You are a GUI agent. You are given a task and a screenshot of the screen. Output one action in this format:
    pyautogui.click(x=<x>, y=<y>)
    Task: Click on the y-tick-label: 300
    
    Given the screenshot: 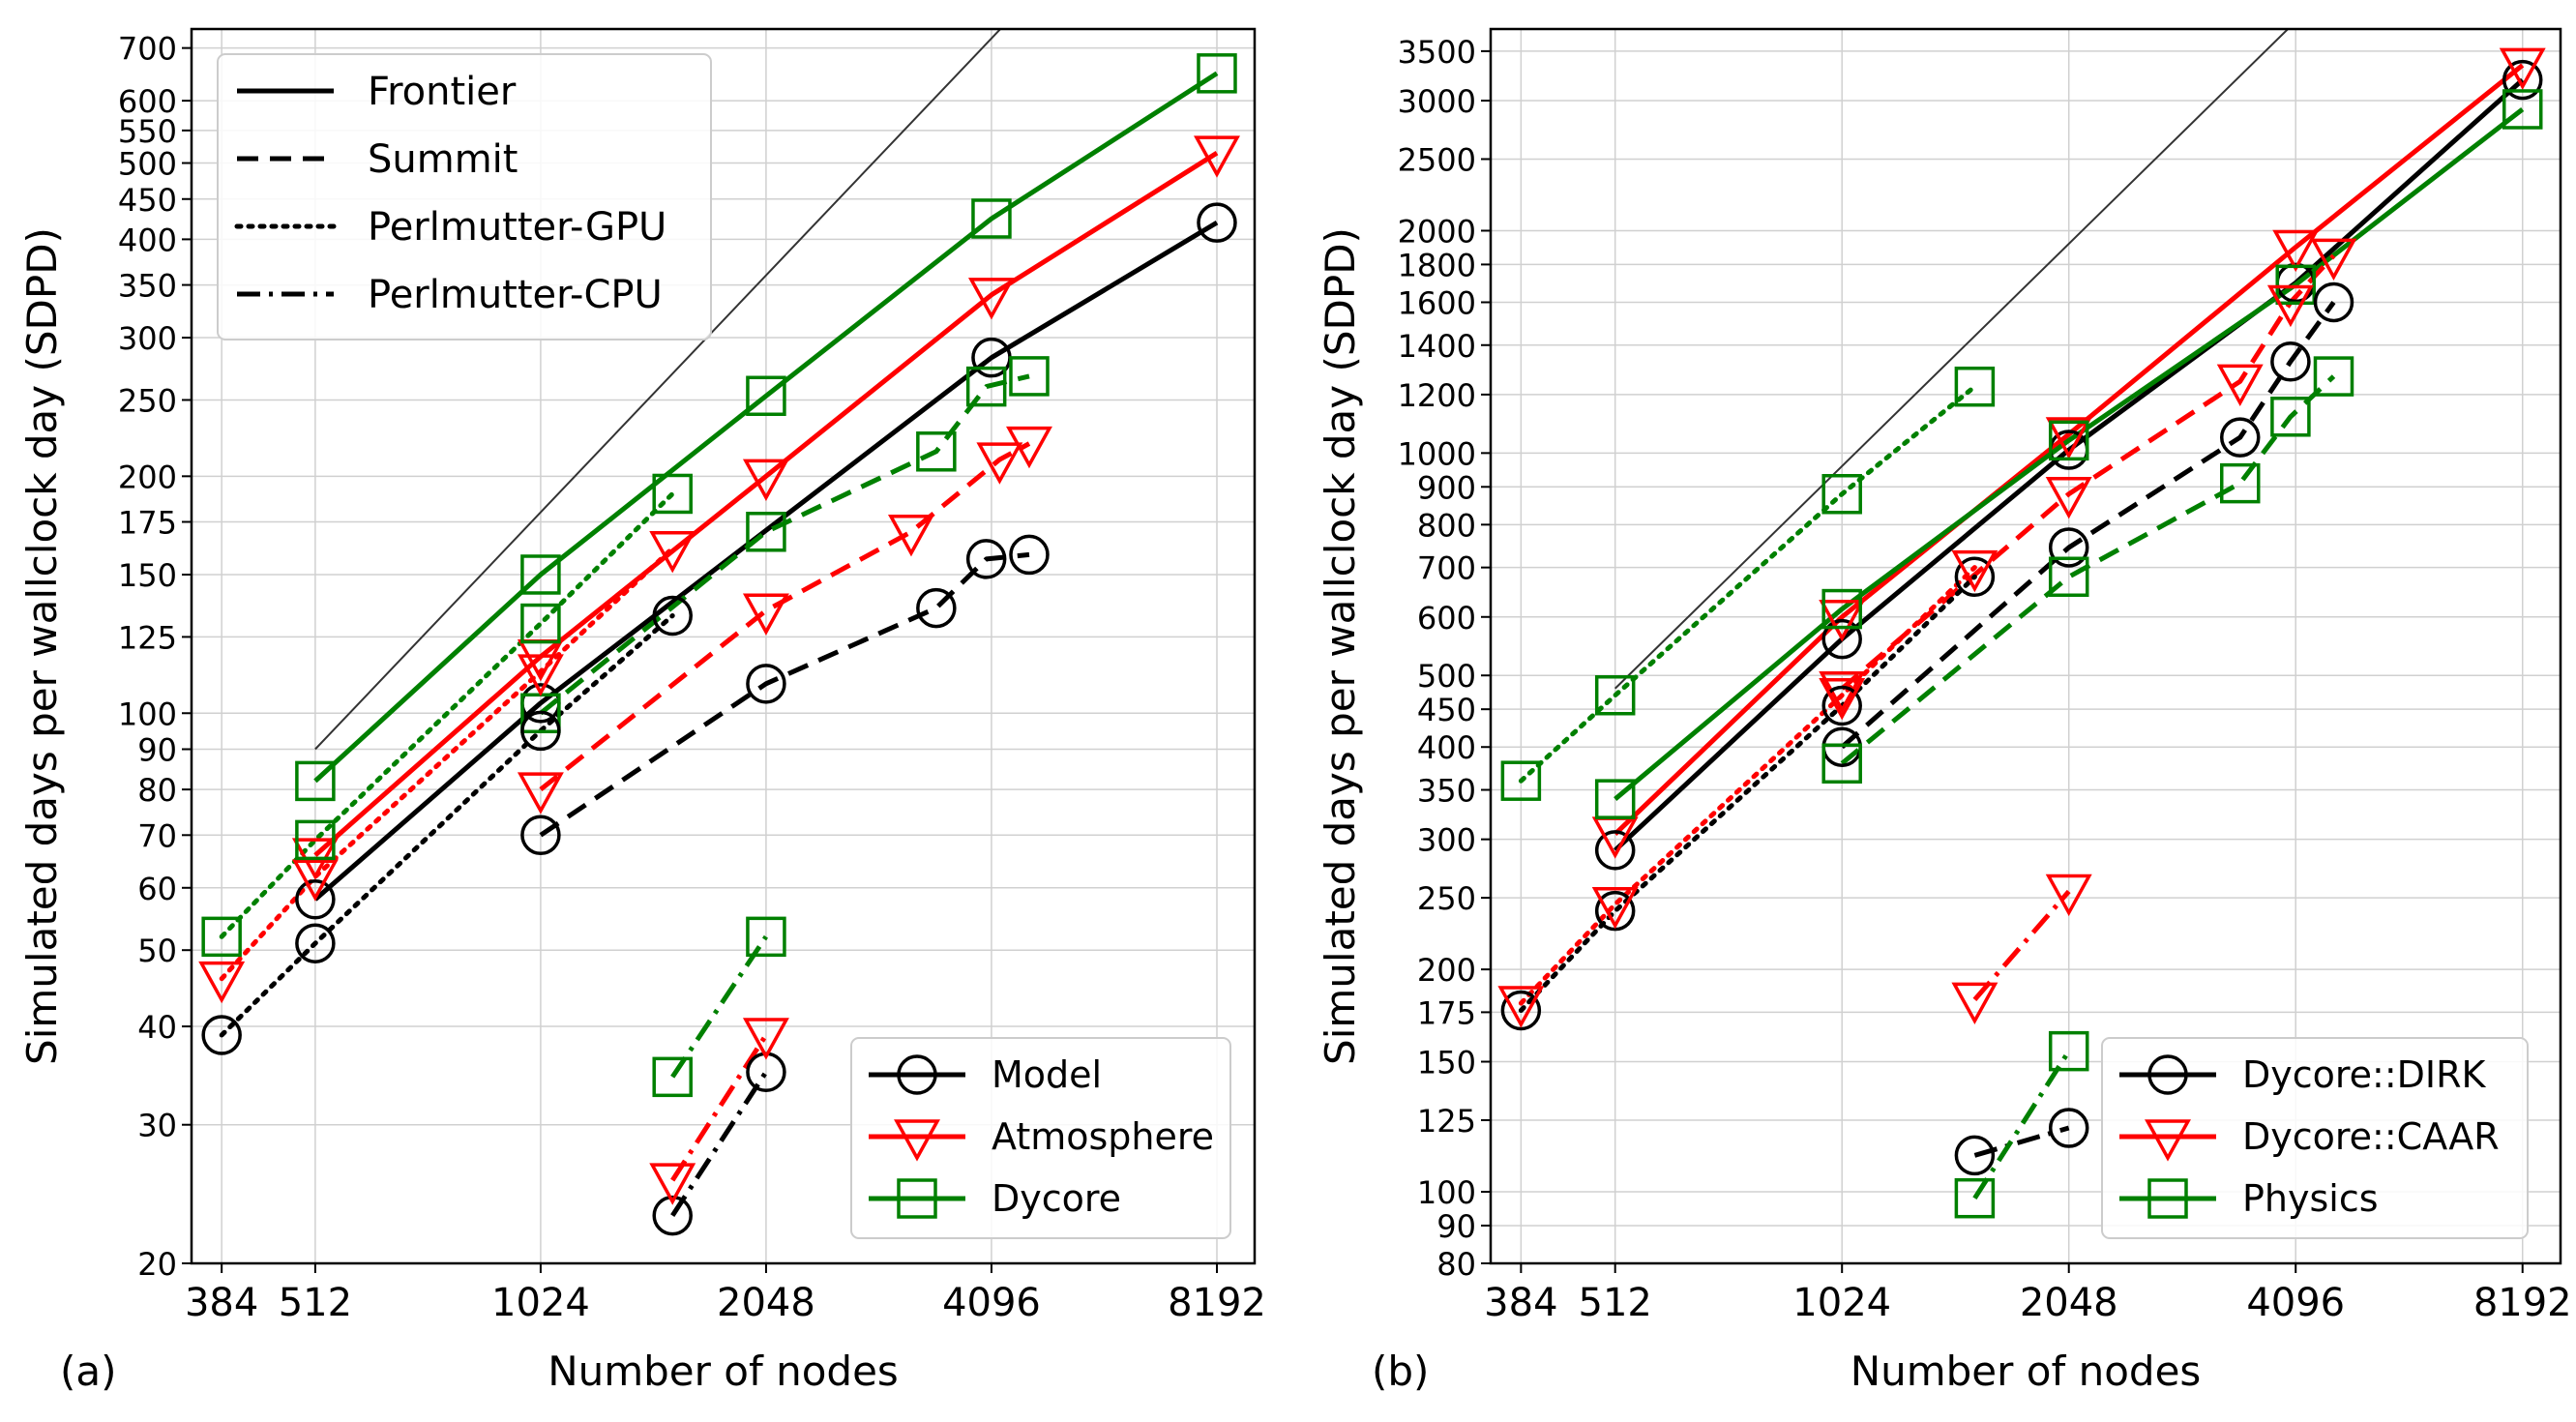 What is the action you would take?
    pyautogui.click(x=148, y=338)
    